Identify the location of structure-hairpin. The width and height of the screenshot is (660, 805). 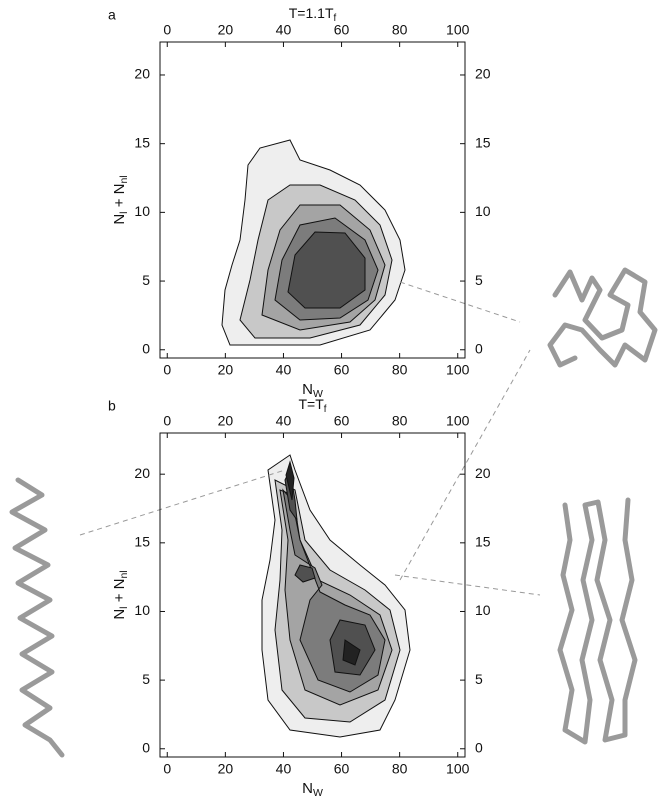
(597, 621).